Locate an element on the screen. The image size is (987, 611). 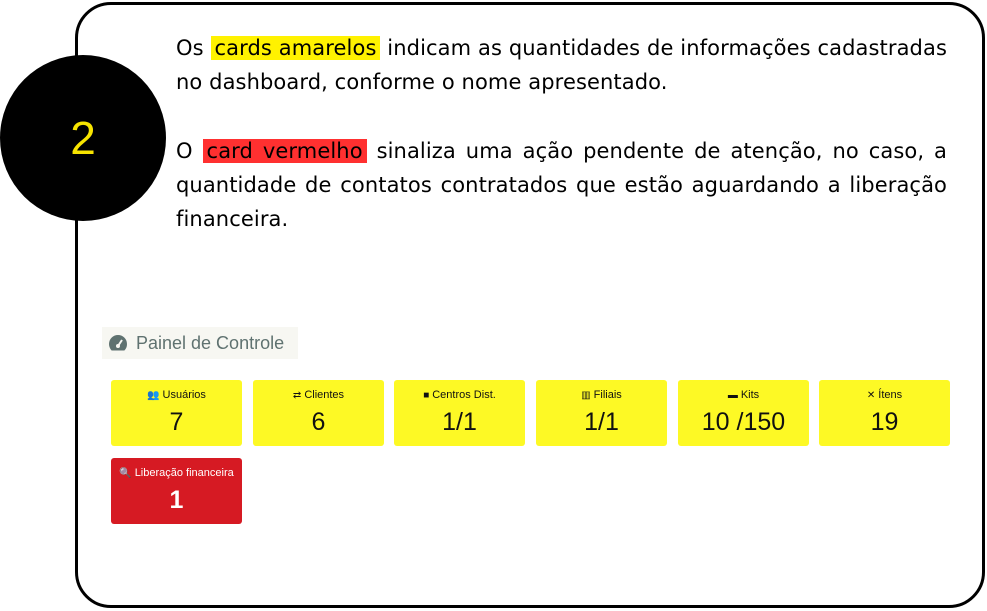
panel-title-text: Painel de Controle is located at coordinates (210, 342).